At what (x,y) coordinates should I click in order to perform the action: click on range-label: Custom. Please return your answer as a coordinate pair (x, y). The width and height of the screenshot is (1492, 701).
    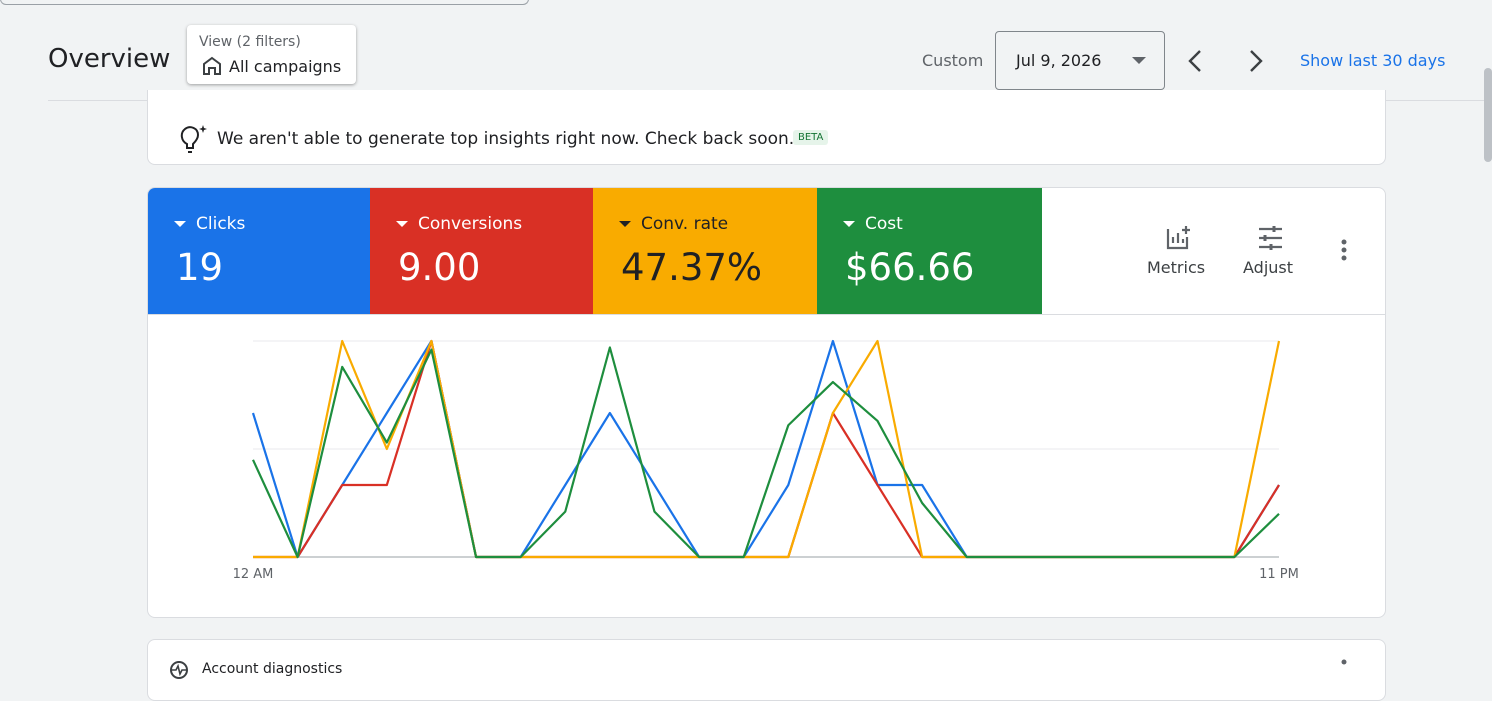
    Looking at the image, I should click on (953, 60).